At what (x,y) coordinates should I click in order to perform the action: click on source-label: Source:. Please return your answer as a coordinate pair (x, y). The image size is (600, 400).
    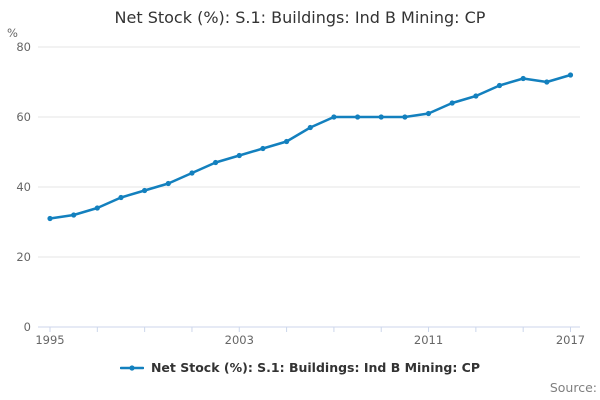
    Looking at the image, I should click on (573, 387).